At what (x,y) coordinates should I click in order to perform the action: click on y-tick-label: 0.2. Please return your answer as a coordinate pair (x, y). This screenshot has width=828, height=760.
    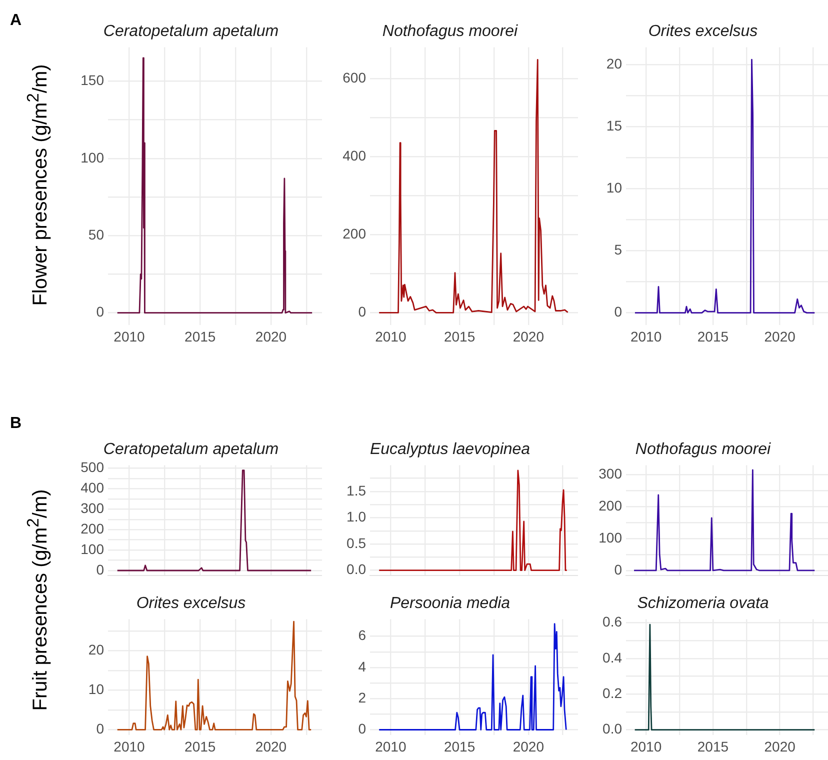
    Looking at the image, I should click on (612, 693).